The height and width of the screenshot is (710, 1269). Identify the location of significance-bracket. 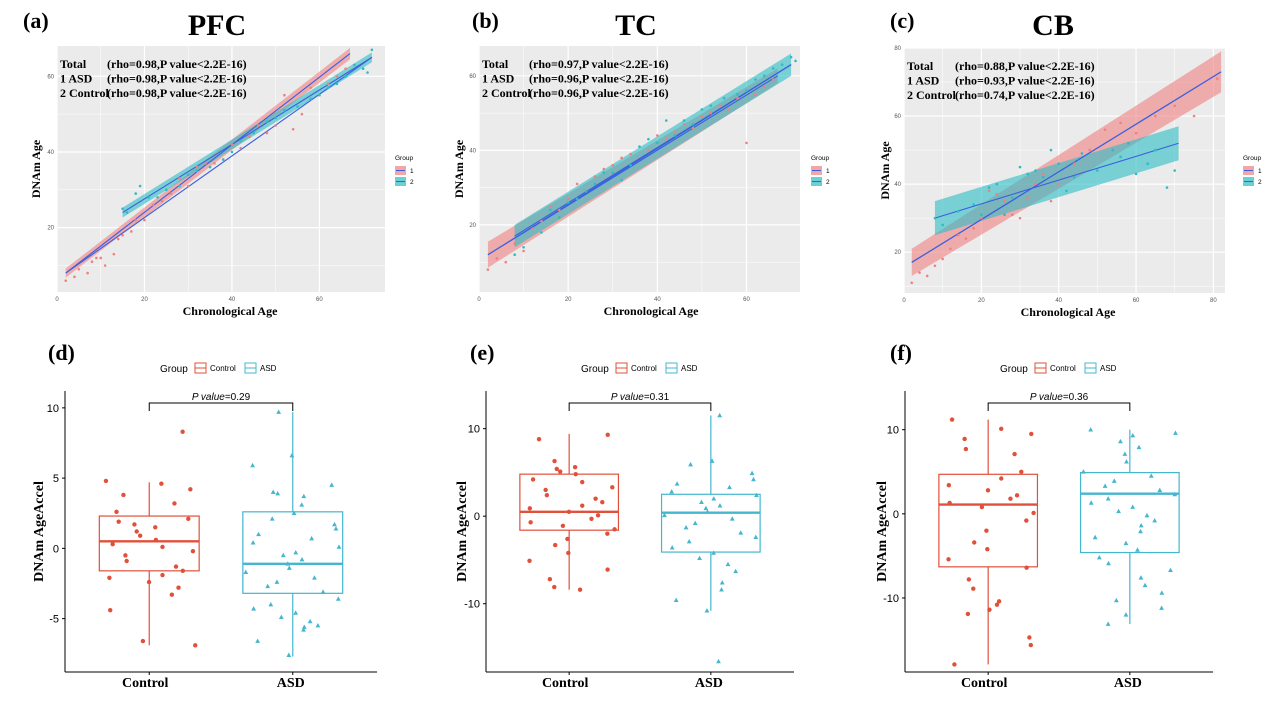
(640, 406).